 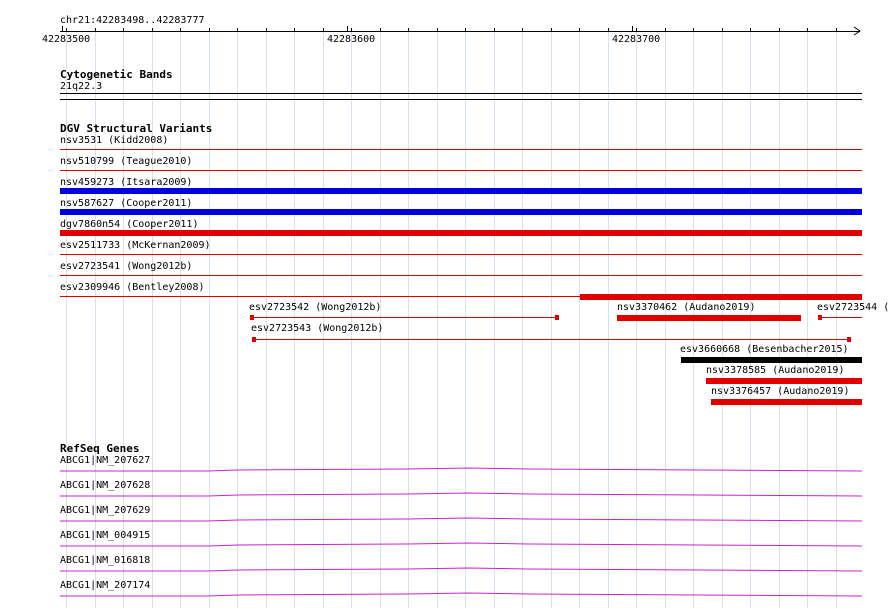 What do you see at coordinates (105, 560) in the screenshot?
I see `gene-label: ABCG1|NM_016818` at bounding box center [105, 560].